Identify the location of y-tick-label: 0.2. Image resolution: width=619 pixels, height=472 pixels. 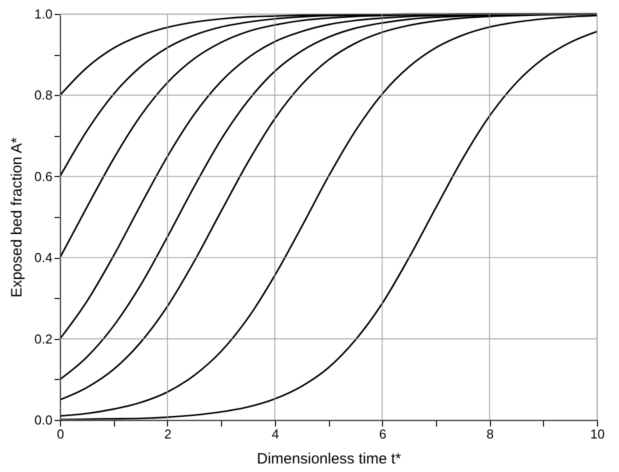
(43, 338).